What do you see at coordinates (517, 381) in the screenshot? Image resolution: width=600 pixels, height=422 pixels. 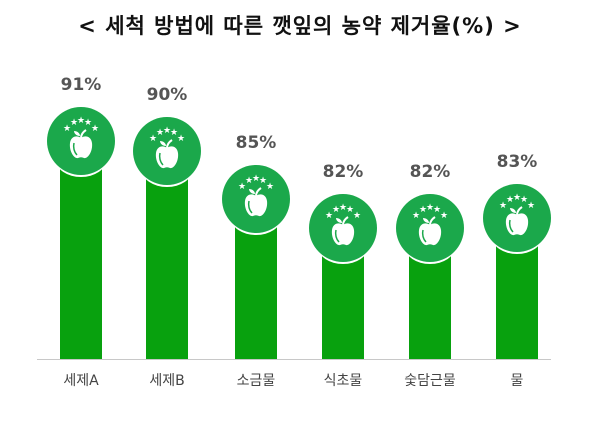 I see `category-label: 물` at bounding box center [517, 381].